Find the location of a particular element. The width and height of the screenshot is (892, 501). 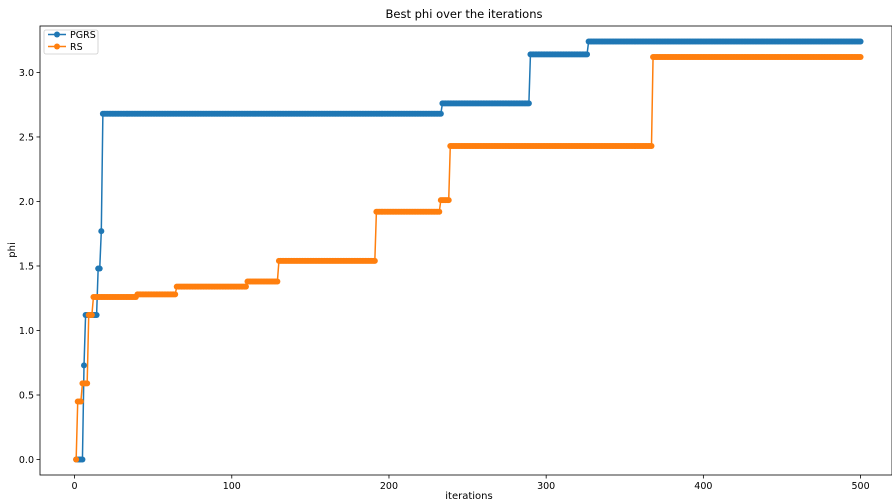

legend-marker-rs is located at coordinates (57, 46).